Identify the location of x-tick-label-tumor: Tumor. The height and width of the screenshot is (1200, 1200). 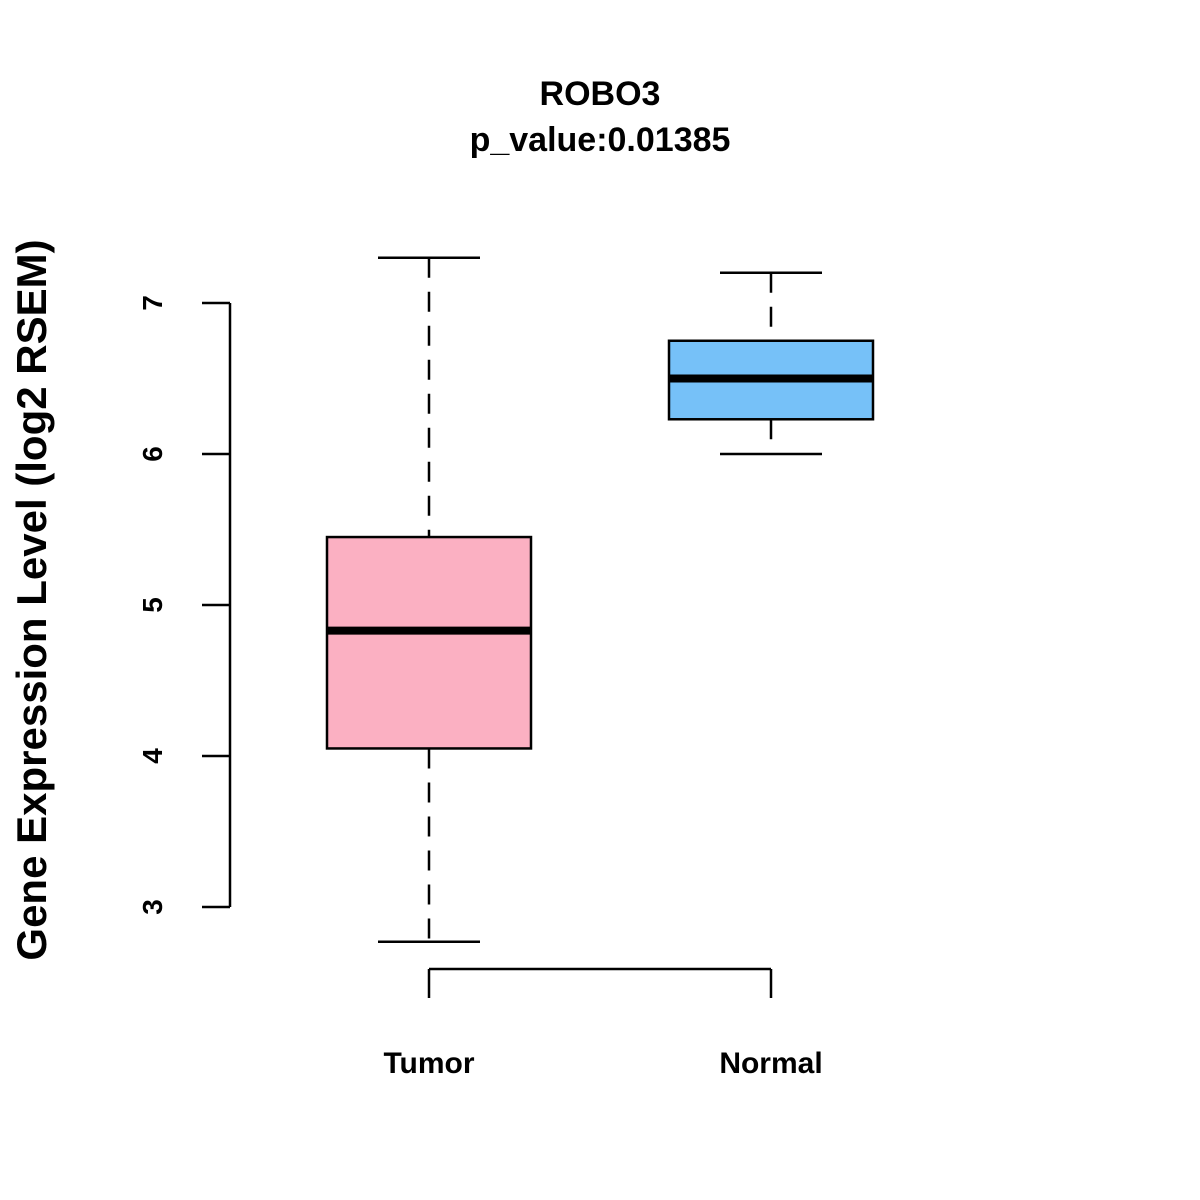
(428, 1063).